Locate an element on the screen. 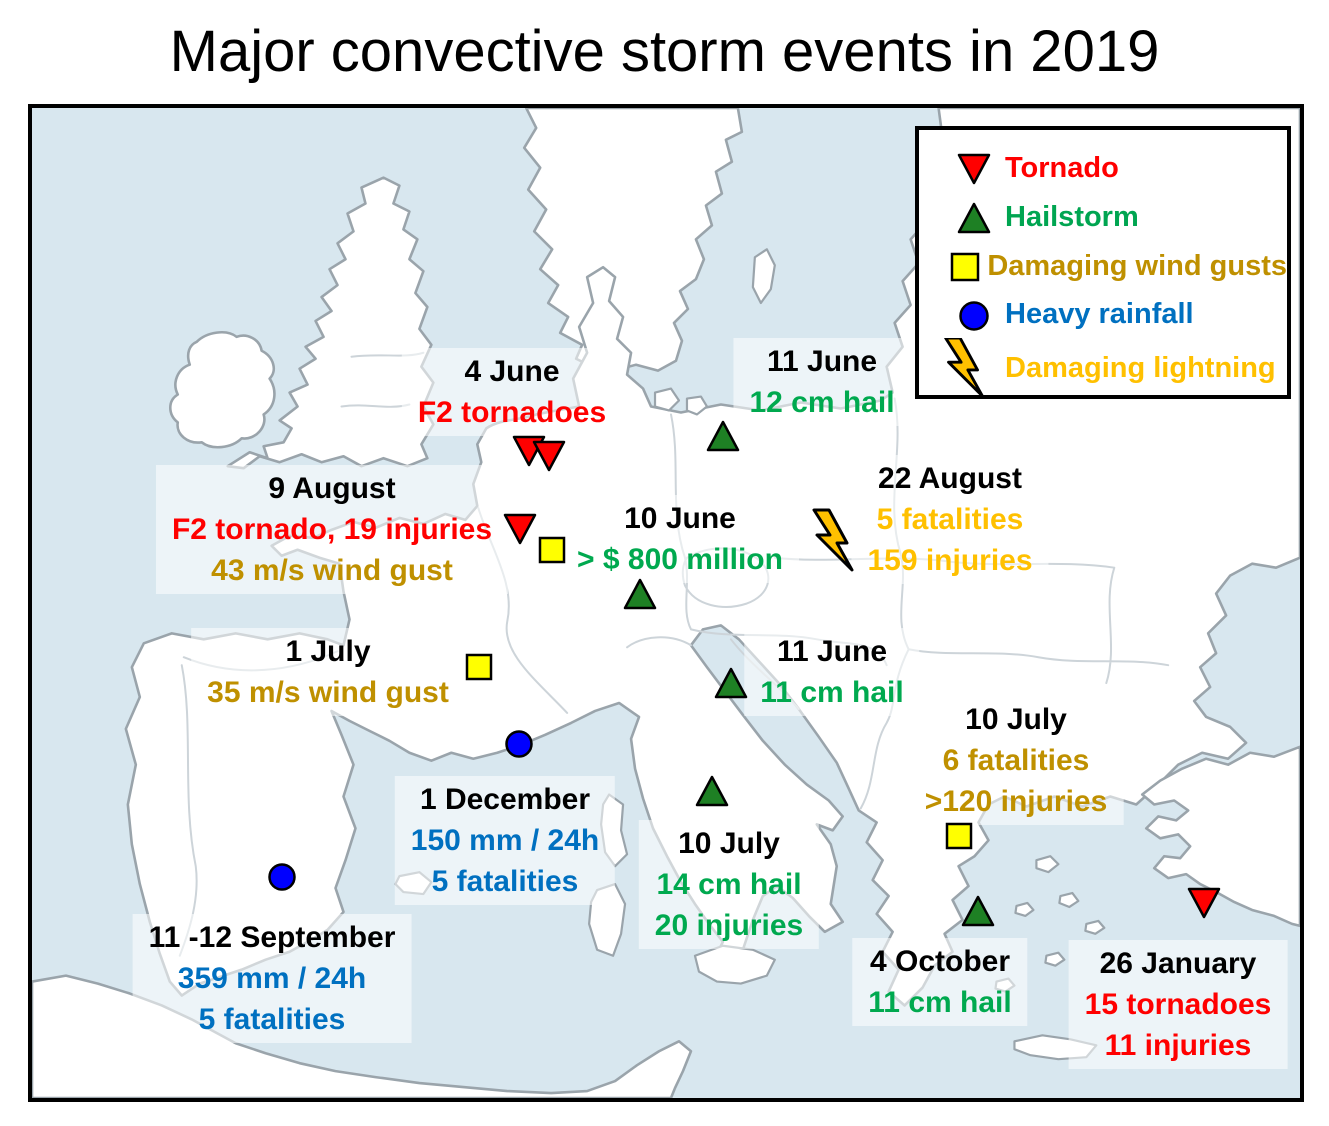 This screenshot has width=1329, height=1126. event-detail: 150 mm / 24h is located at coordinates (505, 840).